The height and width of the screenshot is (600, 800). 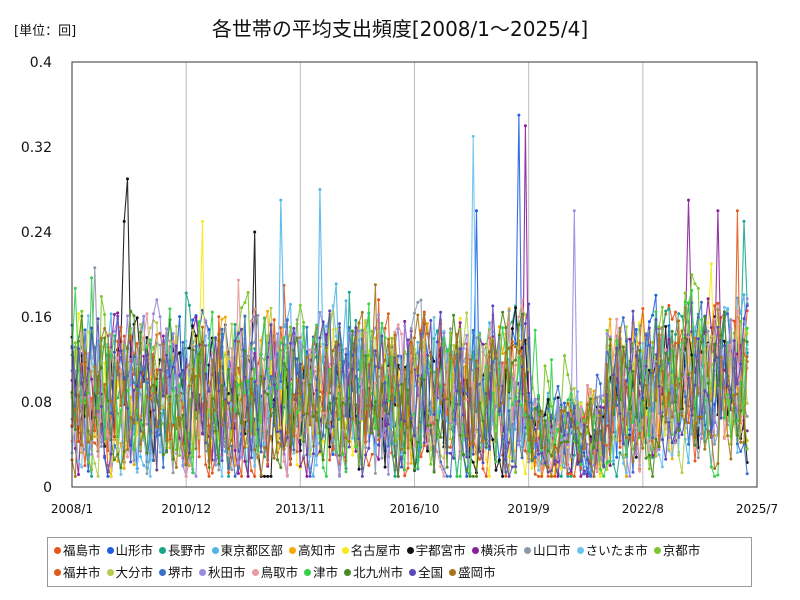 I want to click on legend-item: 山形市, so click(x=130, y=551).